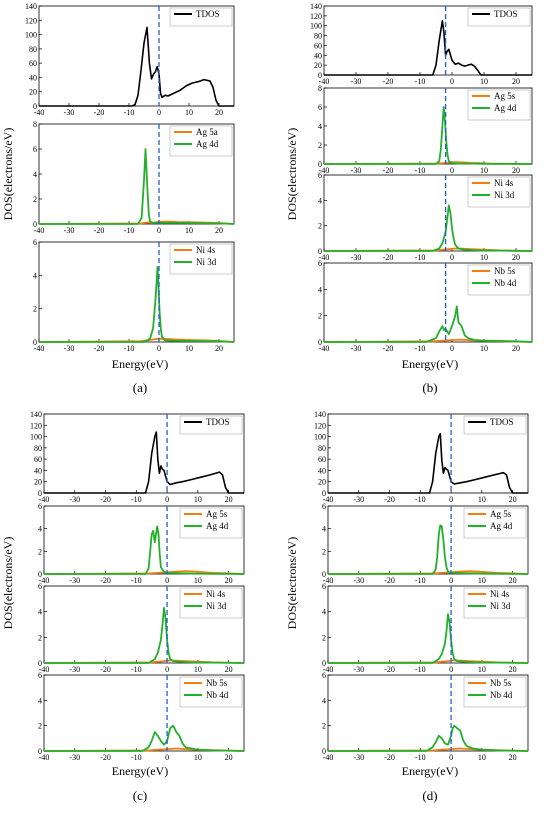 Image resolution: width=550 pixels, height=813 pixels. What do you see at coordinates (425, 716) in the screenshot?
I see `subplot: 0 2 4 6 -40 -30 -20 -10 0 10 20 Nb 5s Nb 4d` at bounding box center [425, 716].